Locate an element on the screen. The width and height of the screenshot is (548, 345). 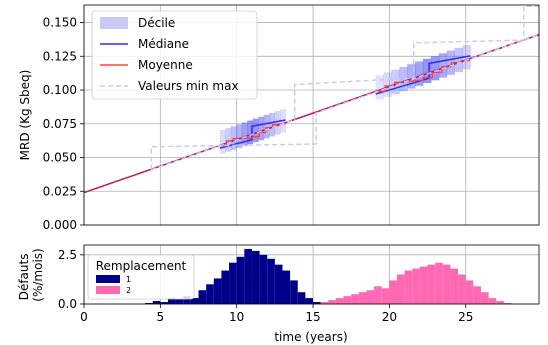
bottom-x-tick-label: 5 is located at coordinates (161, 317).